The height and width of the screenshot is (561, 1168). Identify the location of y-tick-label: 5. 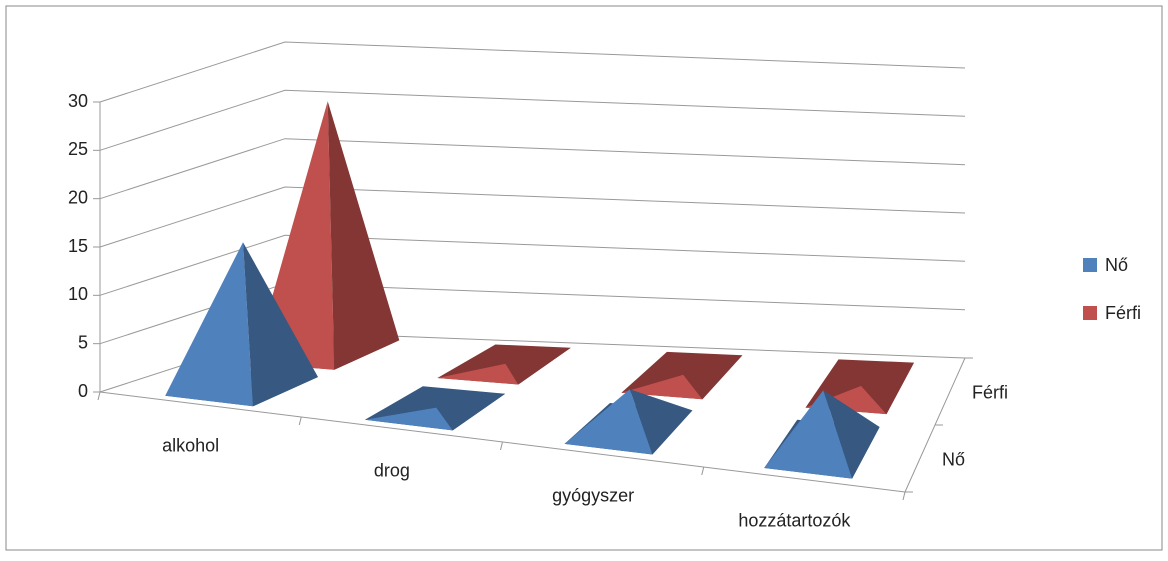
(83, 342).